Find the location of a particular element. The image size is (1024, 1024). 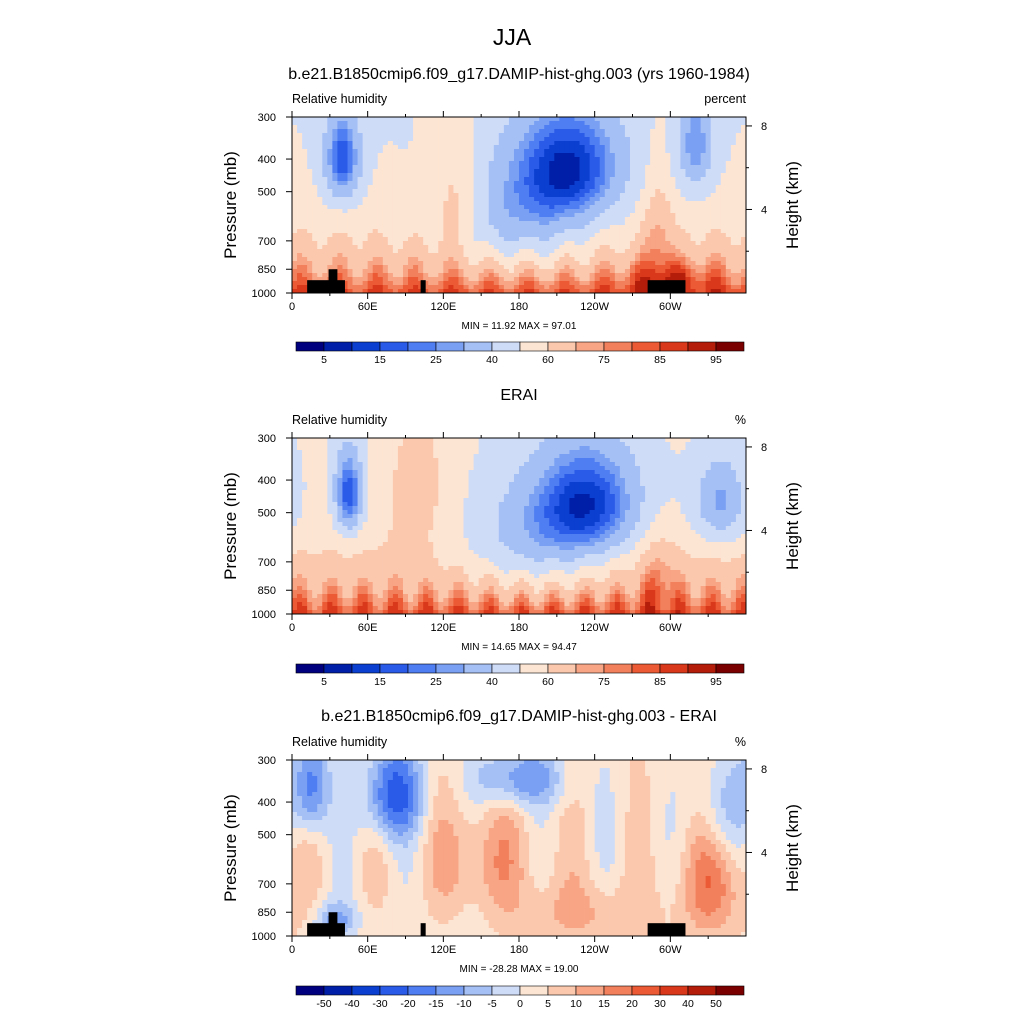

colorbar: -50 -40 -30 -20 -15 -10 -5 0 5 10 15 20 30 40 50 is located at coordinates (520, 997).